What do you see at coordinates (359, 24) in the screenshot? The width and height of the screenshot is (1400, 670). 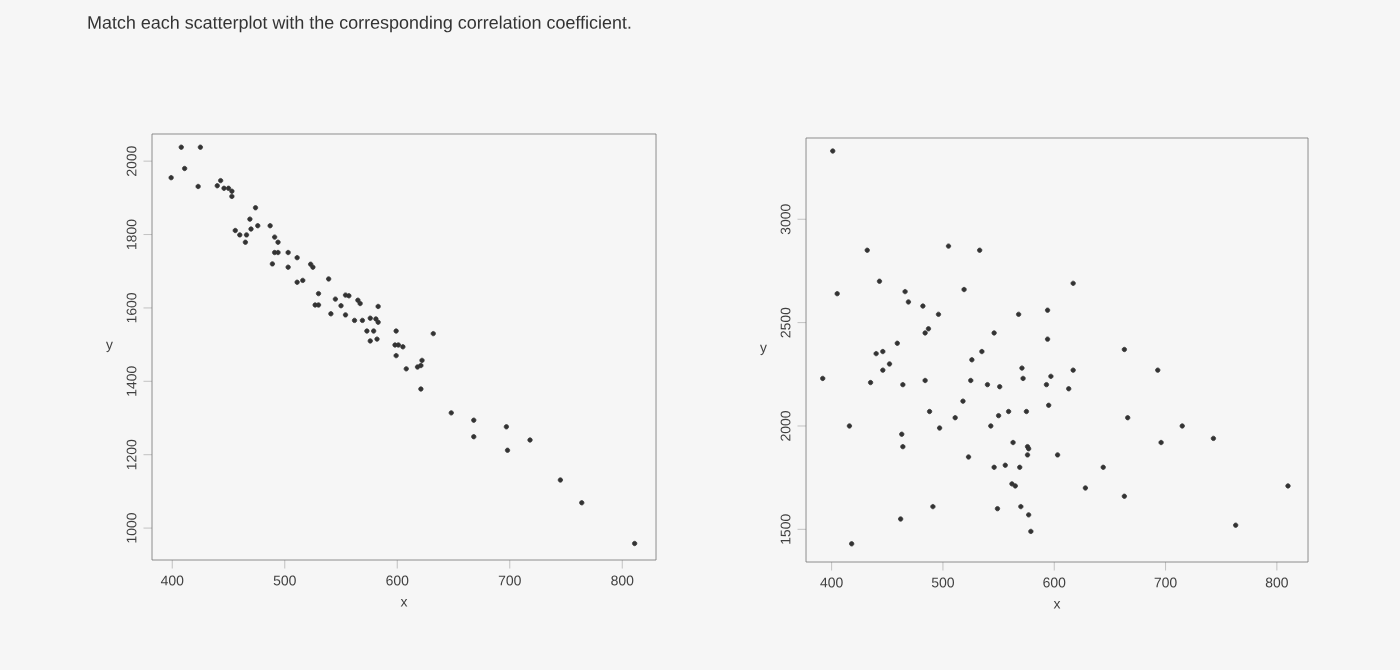 I see `chart-title: Match each scatterplot with the corresponding correlation coefficient.` at bounding box center [359, 24].